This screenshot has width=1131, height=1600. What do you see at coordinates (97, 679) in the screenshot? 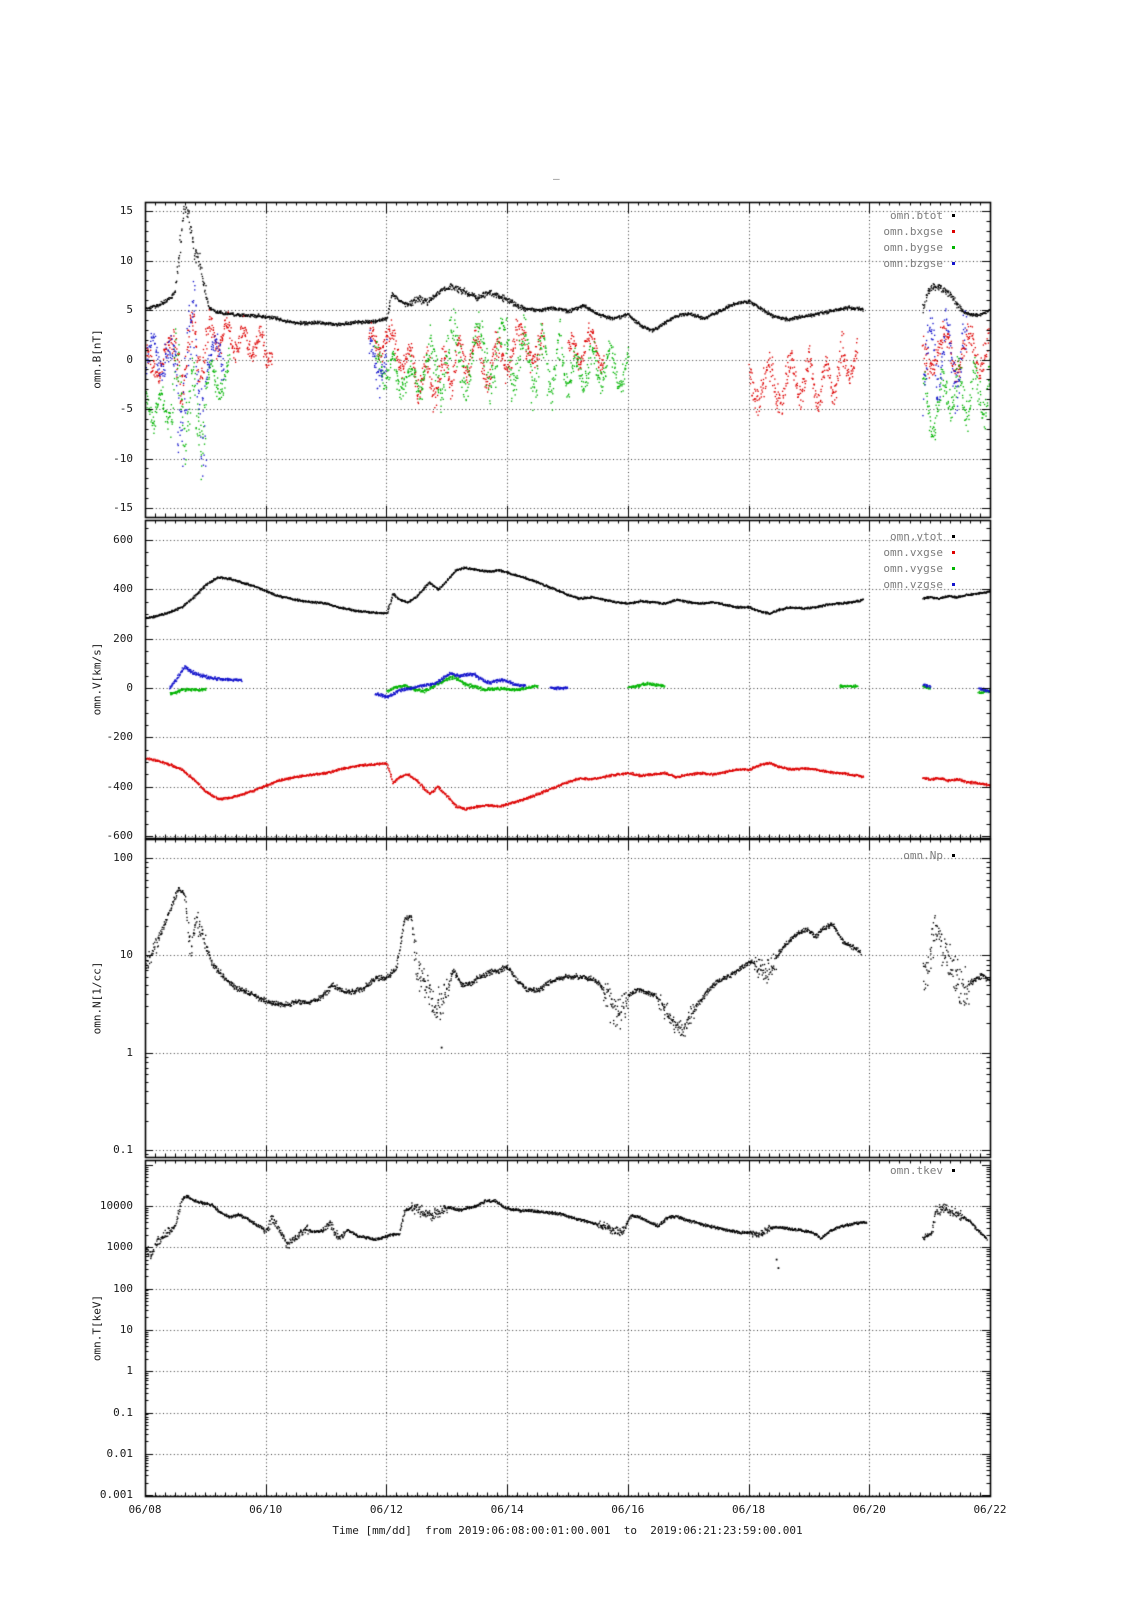
I see `y-axis-label-v: omn.V[km/s]` at bounding box center [97, 679].